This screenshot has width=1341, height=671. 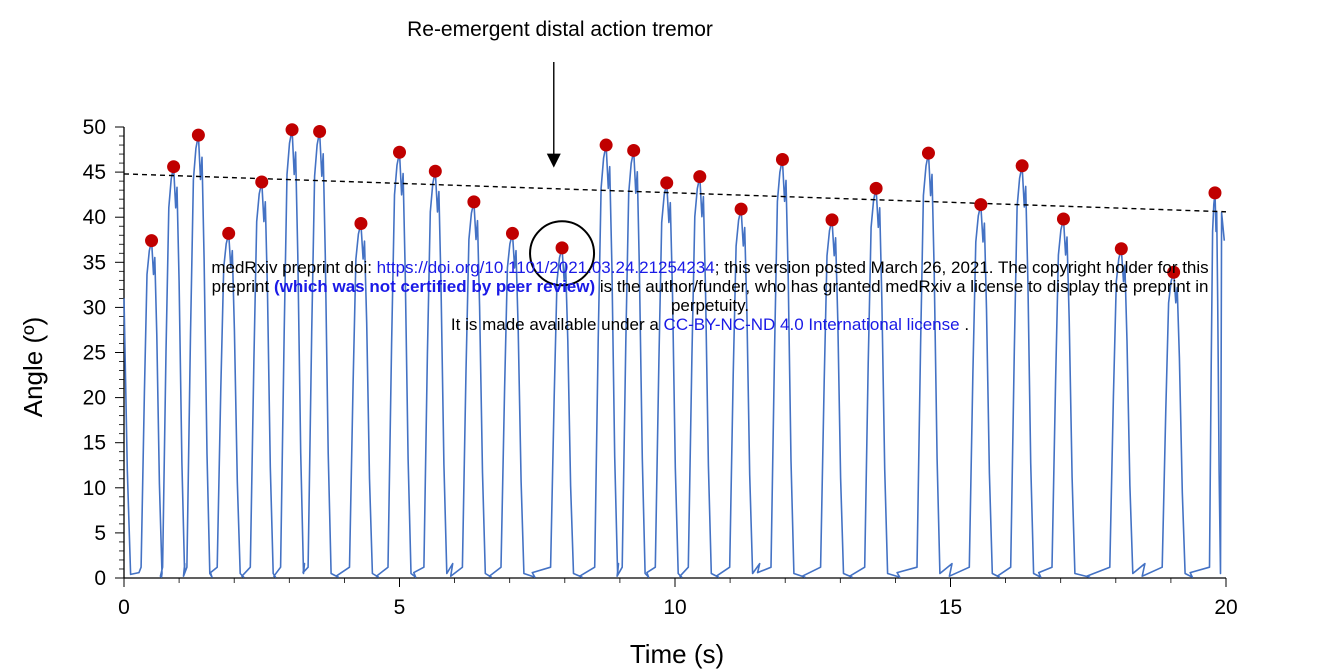 I want to click on trend-dashed-line, so click(x=675, y=193).